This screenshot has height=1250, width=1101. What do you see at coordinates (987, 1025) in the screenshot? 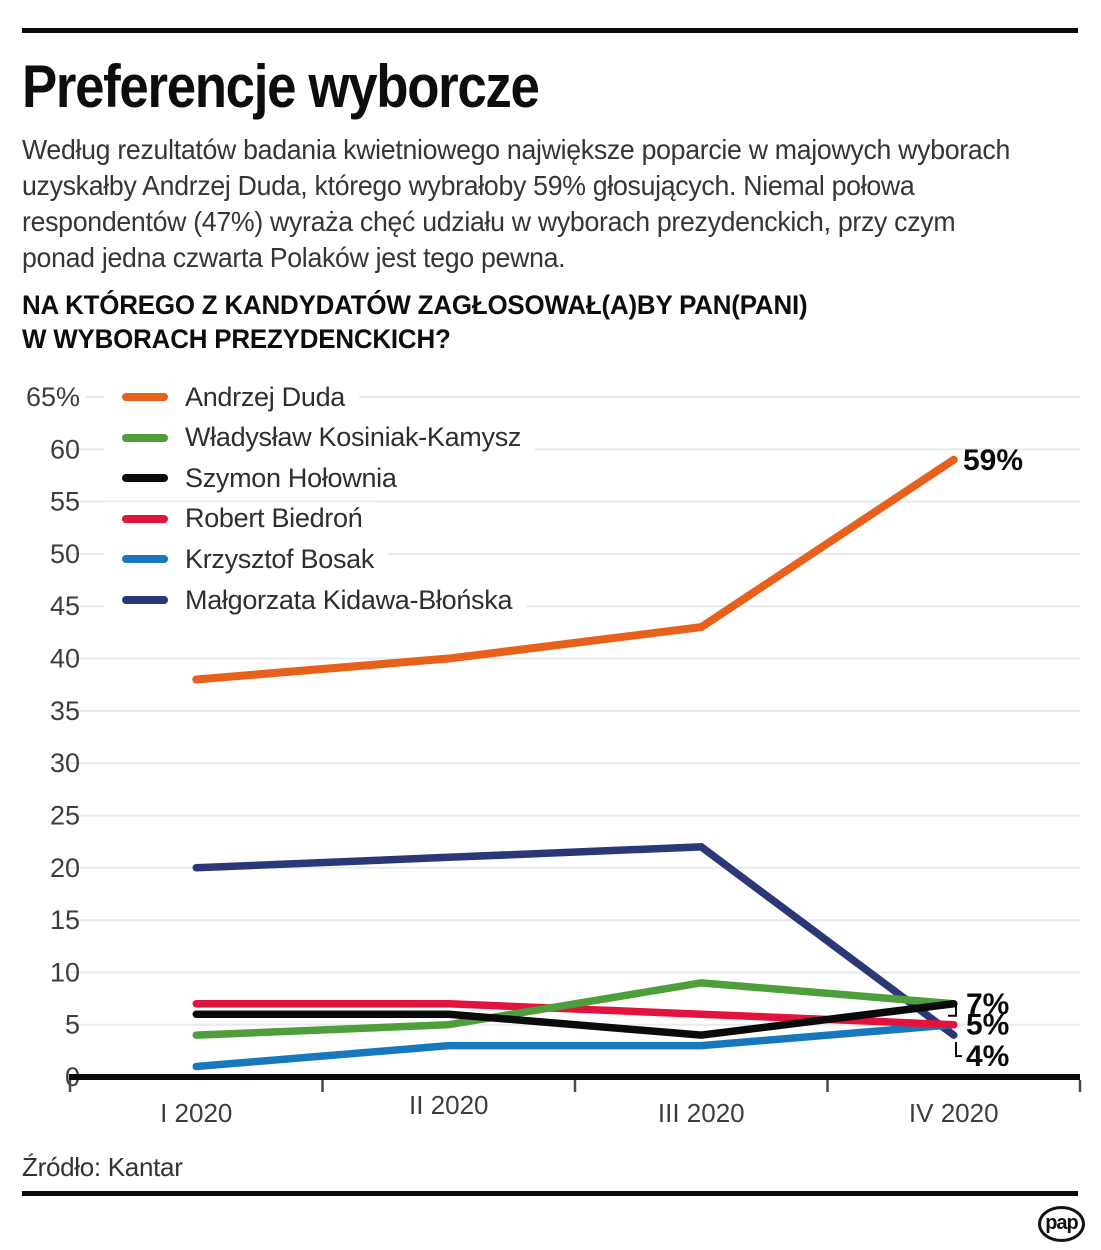
I see `end-value-label: 5%` at bounding box center [987, 1025].